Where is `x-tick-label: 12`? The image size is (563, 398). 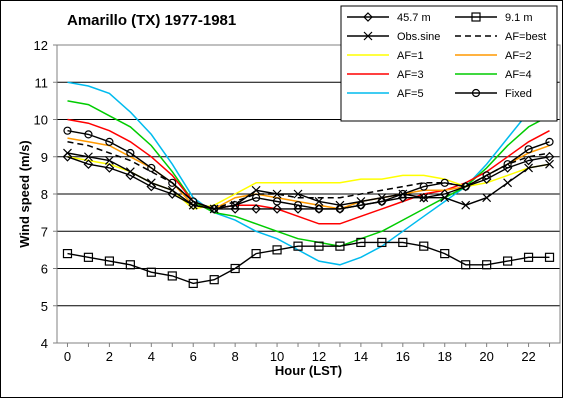
x-tick-label: 12 is located at coordinates (319, 356).